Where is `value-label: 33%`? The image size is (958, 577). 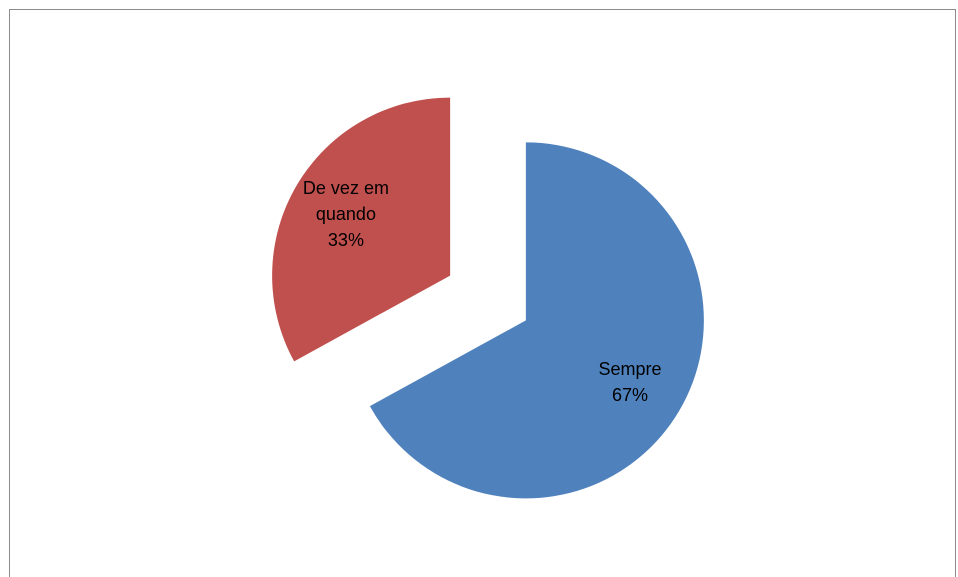 value-label: 33% is located at coordinates (345, 239).